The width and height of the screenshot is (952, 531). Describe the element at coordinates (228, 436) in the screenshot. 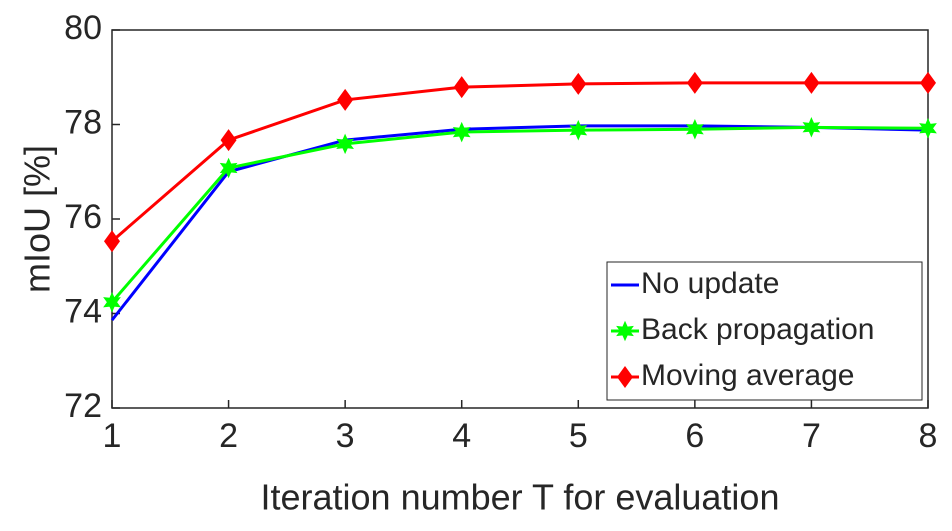

I see `x-tick-label: 2` at that location.